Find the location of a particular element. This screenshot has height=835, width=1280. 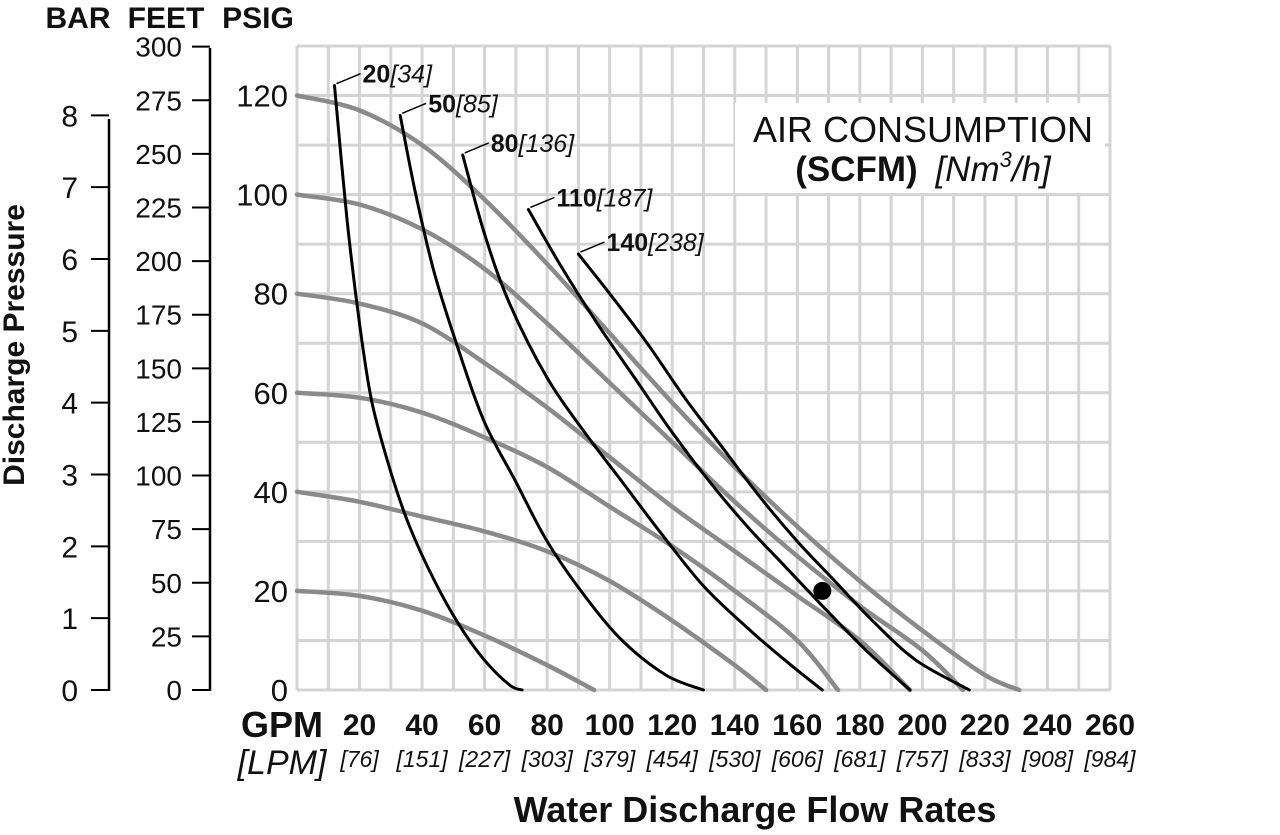

lpm-tick-label: [530] is located at coordinates (734, 759).